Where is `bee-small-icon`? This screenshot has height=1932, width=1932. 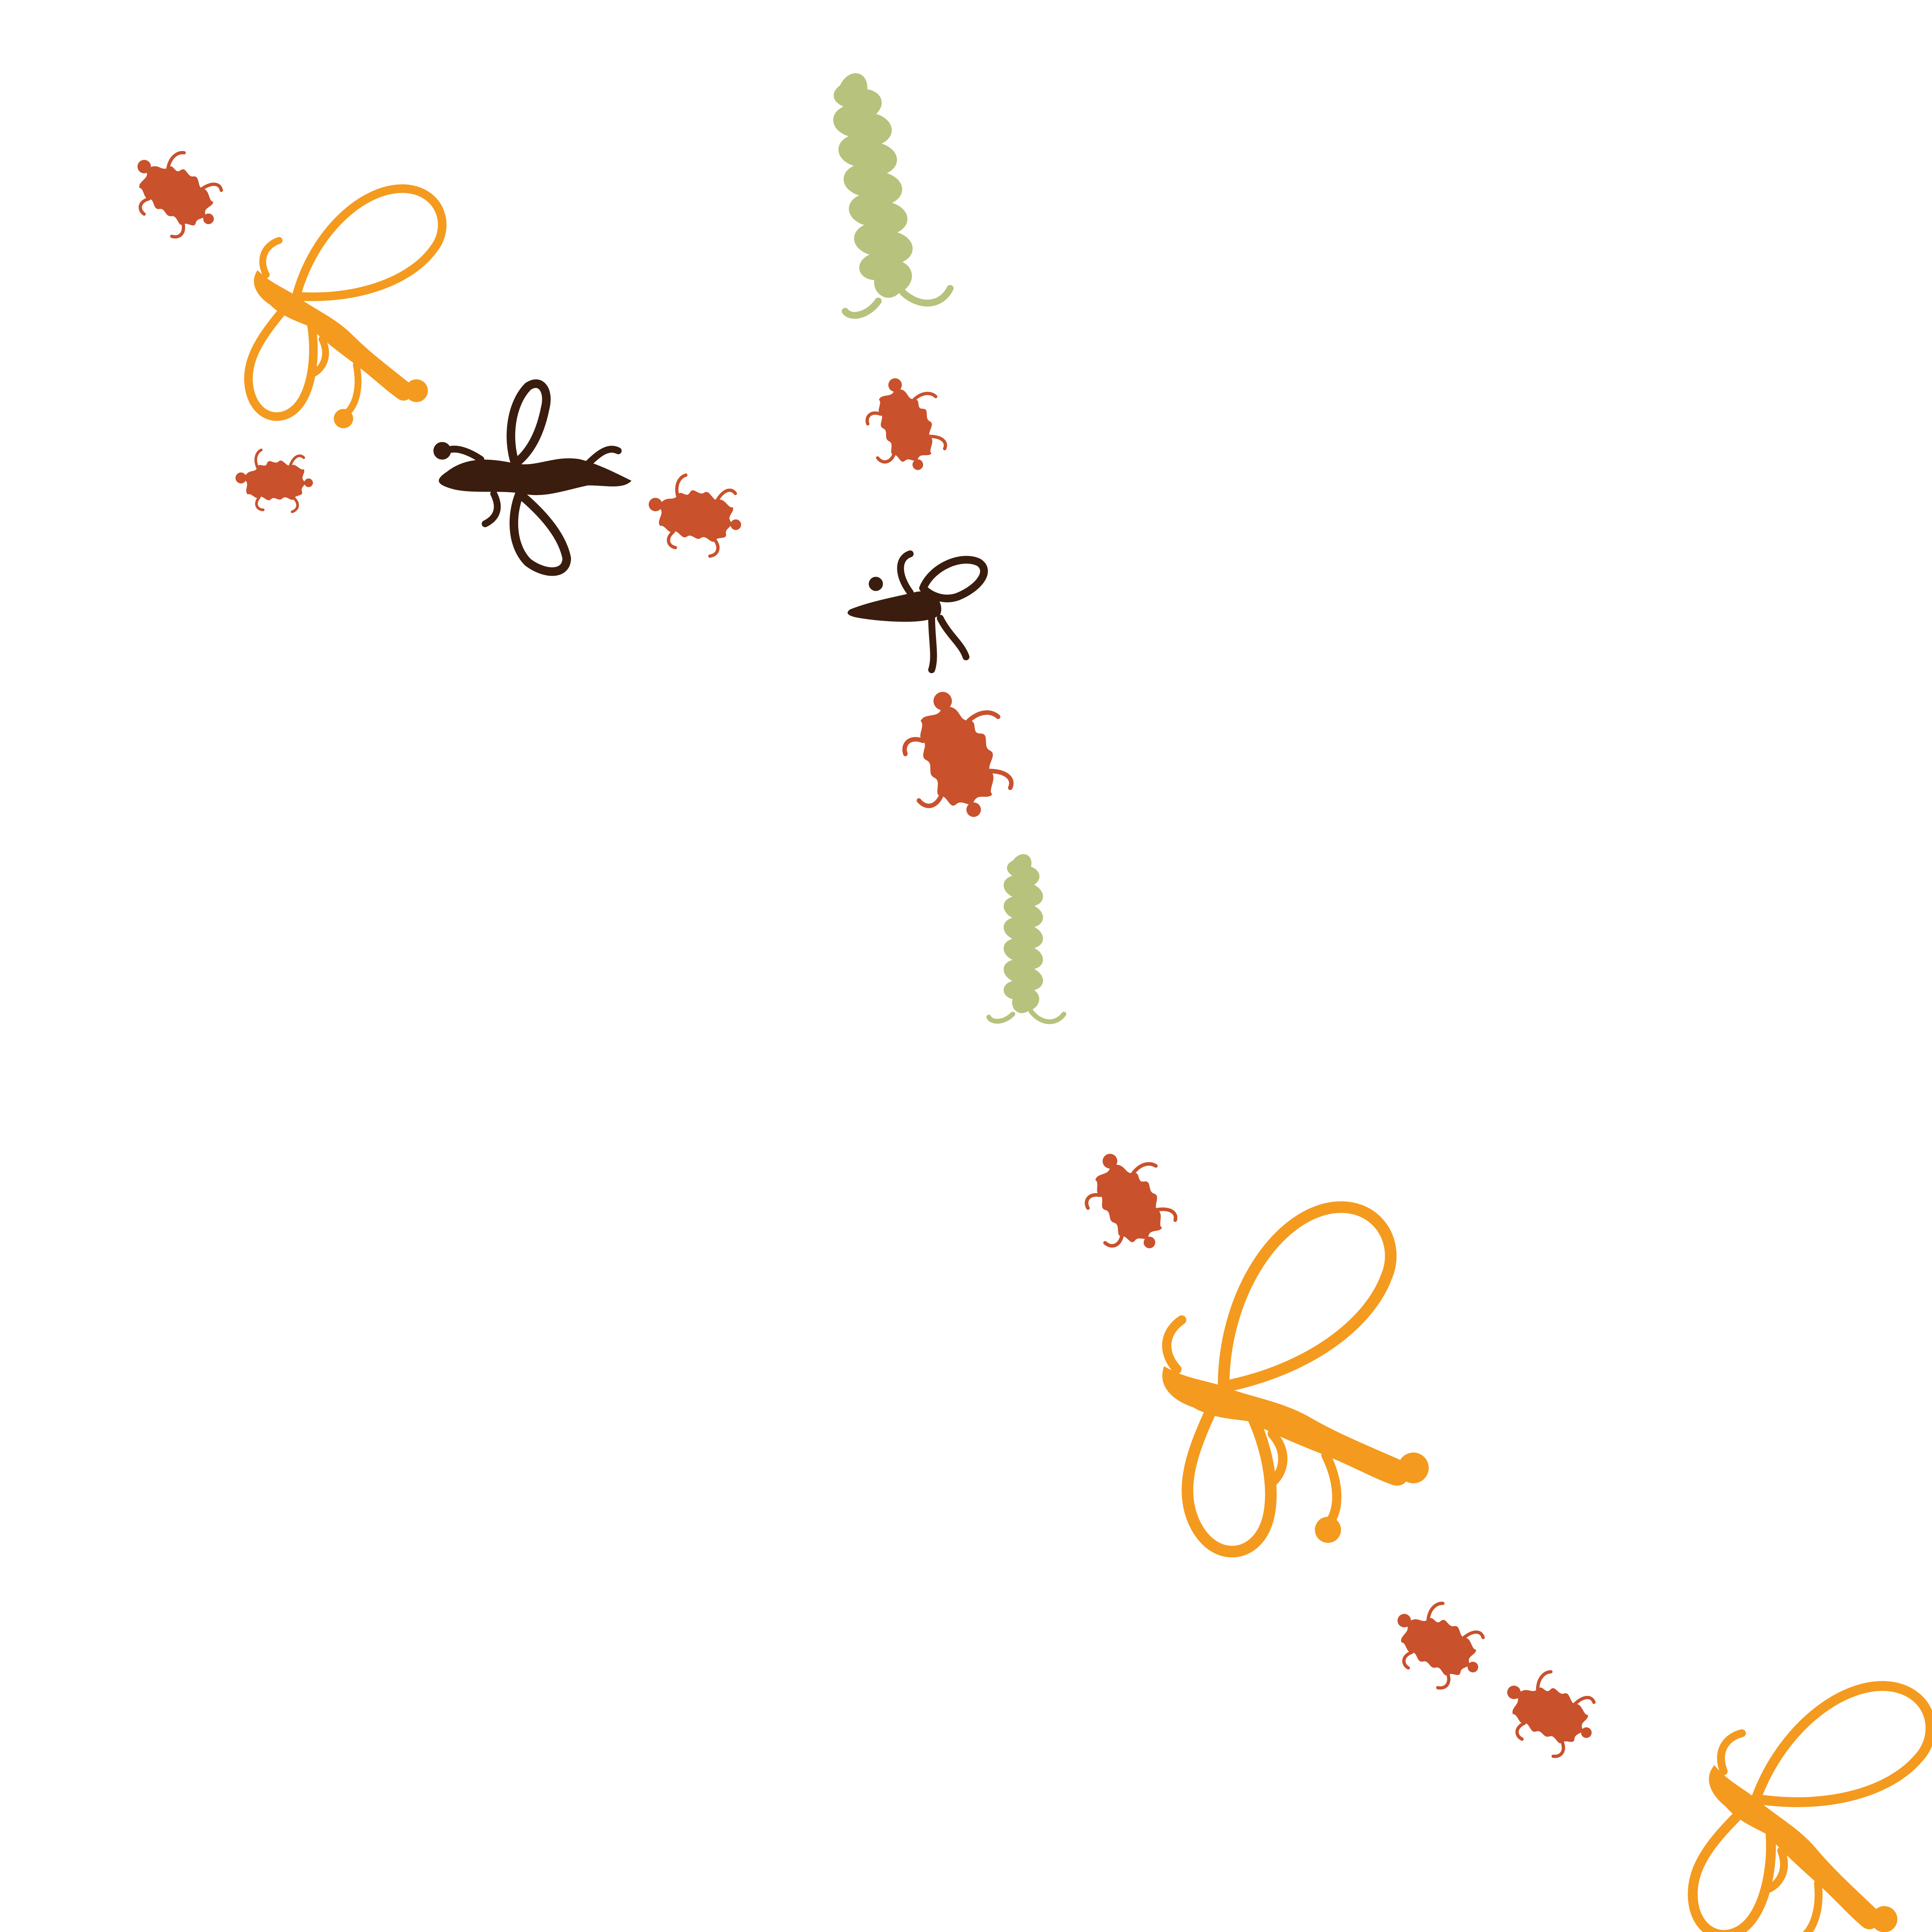 bee-small-icon is located at coordinates (916, 612).